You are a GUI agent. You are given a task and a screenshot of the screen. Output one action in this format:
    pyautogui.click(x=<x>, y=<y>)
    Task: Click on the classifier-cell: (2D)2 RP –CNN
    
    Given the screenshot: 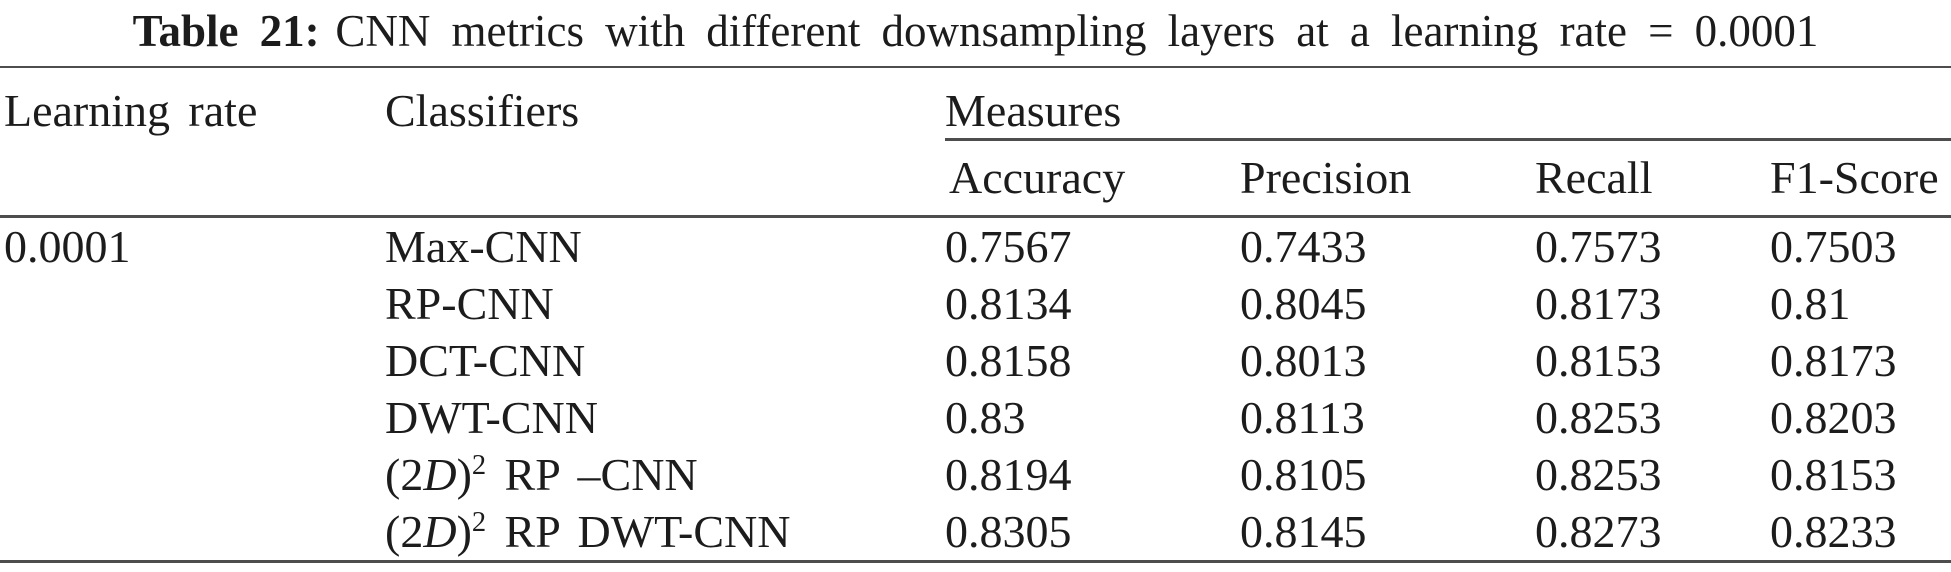 What is the action you would take?
    pyautogui.click(x=541, y=474)
    